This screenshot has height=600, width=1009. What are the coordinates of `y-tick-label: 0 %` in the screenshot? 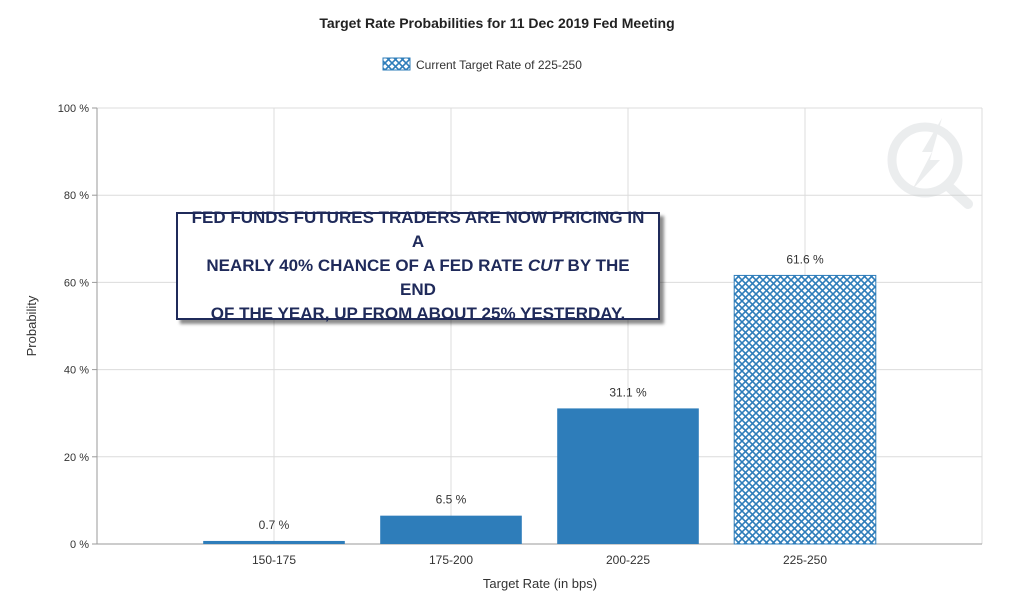 It's located at (79, 545).